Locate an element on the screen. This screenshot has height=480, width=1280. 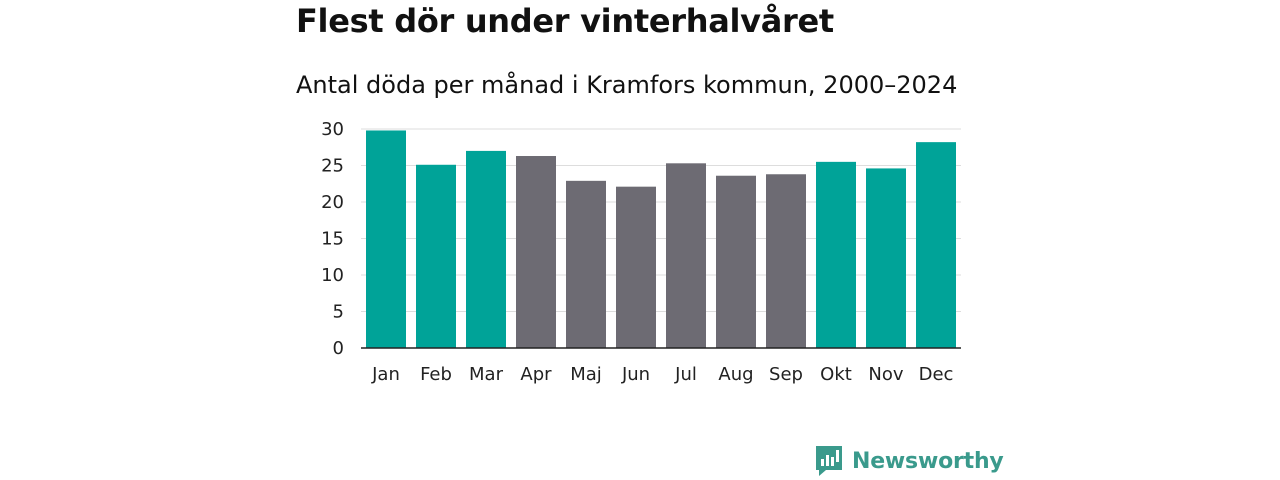
newsworthy-logo-text: Newsworthy is located at coordinates (928, 461).